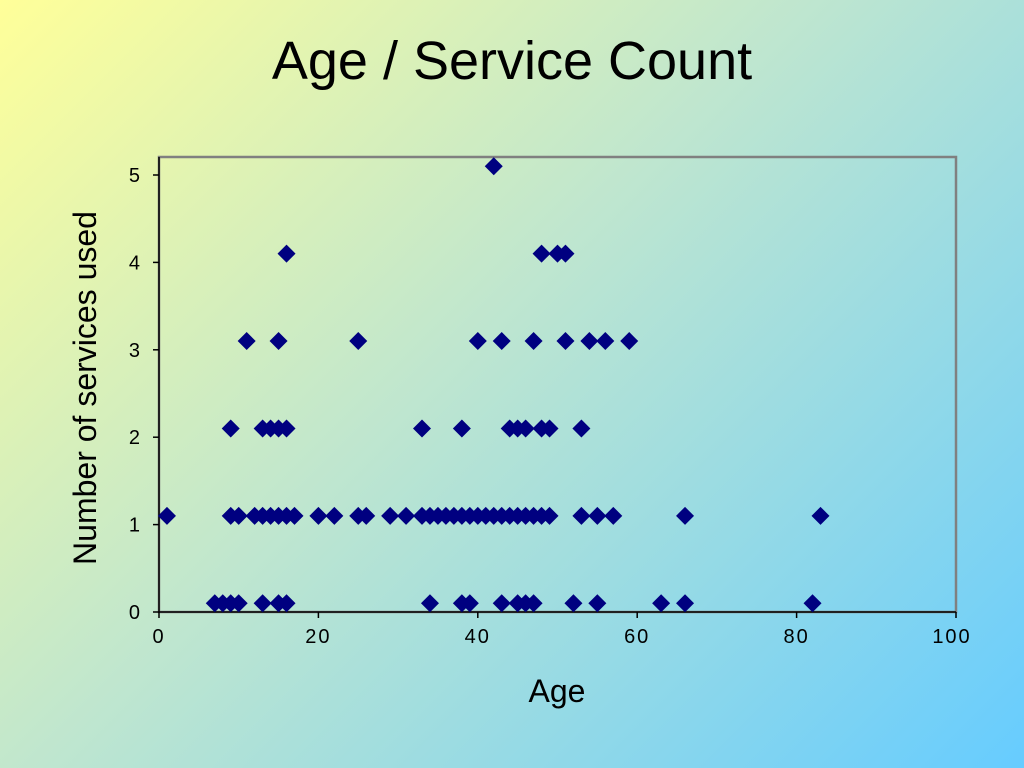 This screenshot has width=1024, height=768. I want to click on y-tick-label: 4, so click(134, 263).